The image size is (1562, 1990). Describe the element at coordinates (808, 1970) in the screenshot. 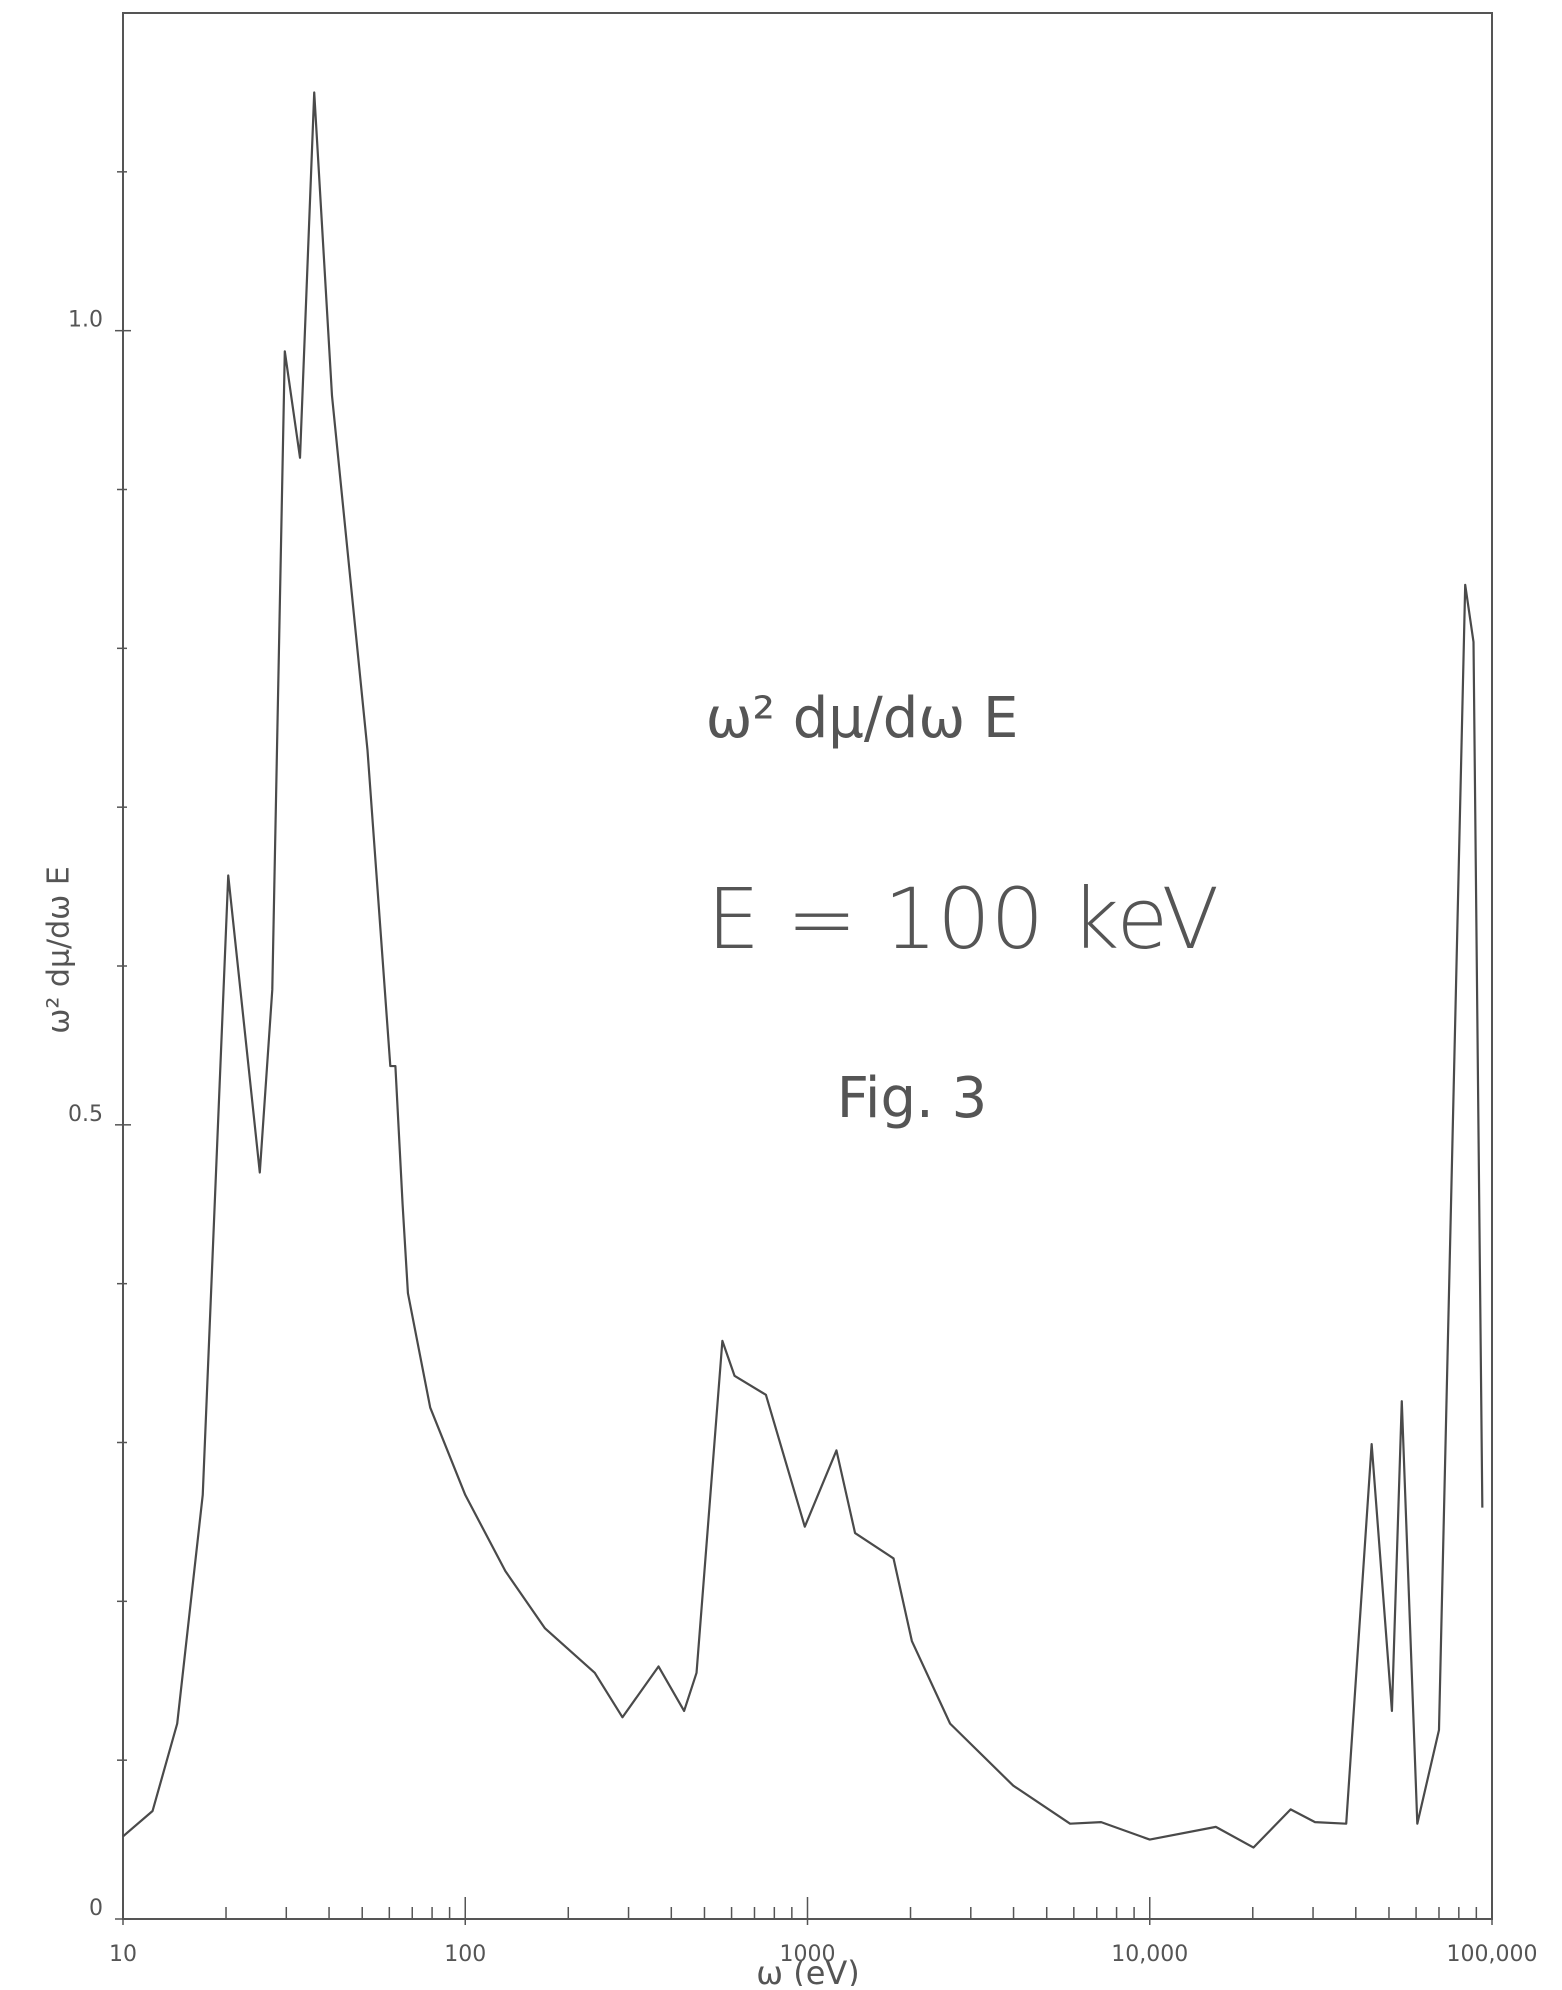

I see `x-axis-label: ω (eV)` at that location.